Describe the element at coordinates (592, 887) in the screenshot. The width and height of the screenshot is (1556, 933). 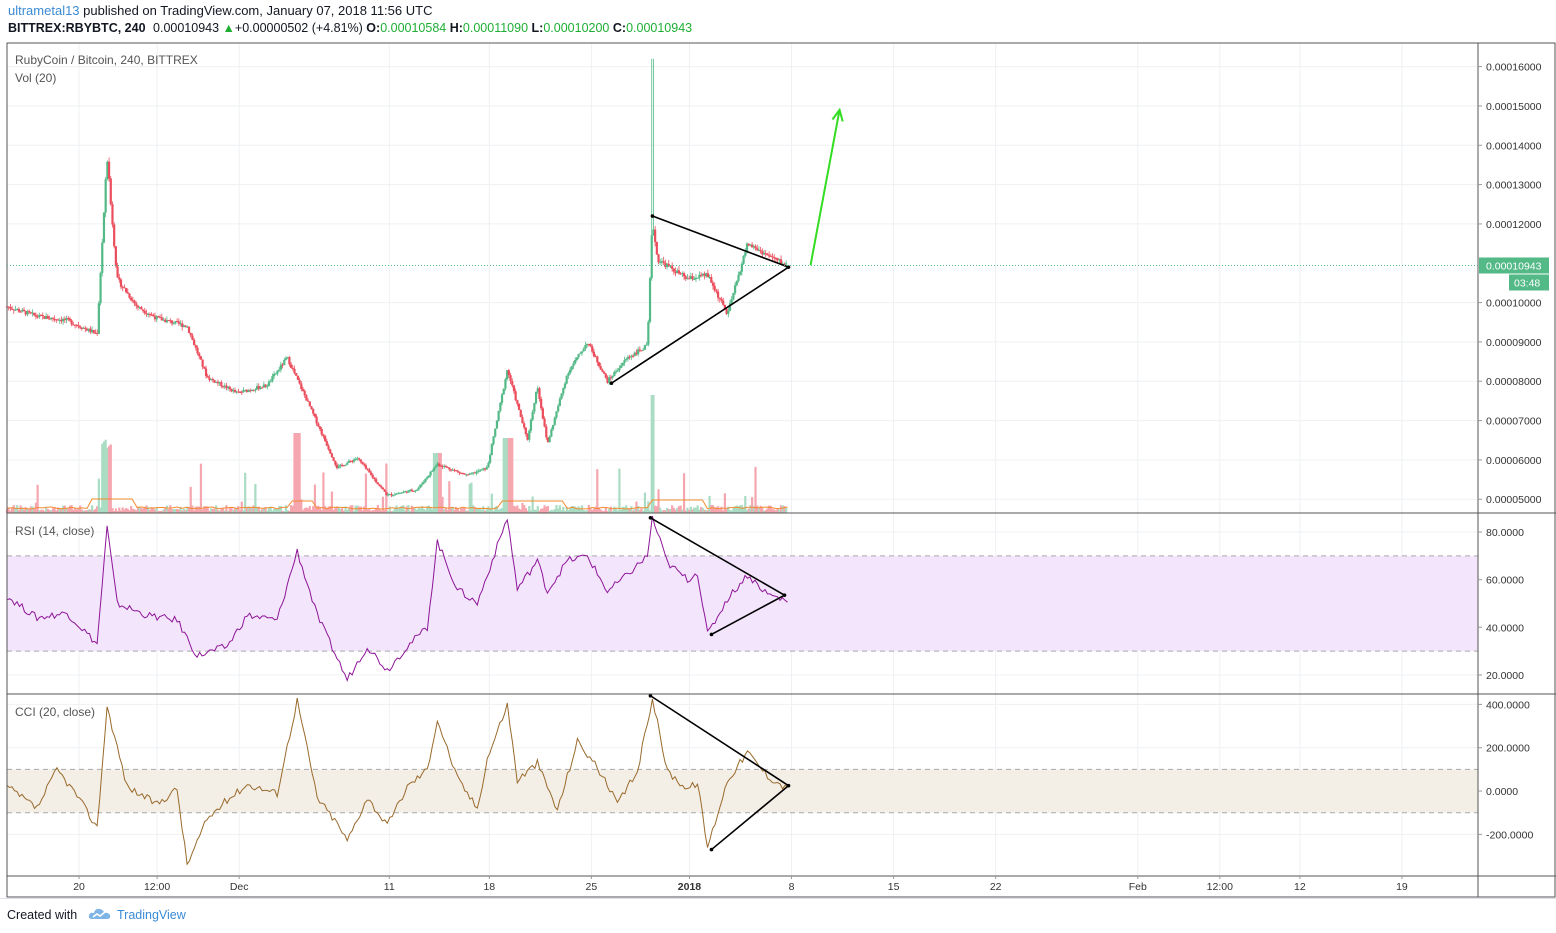
I see `time-axis-label: 25` at that location.